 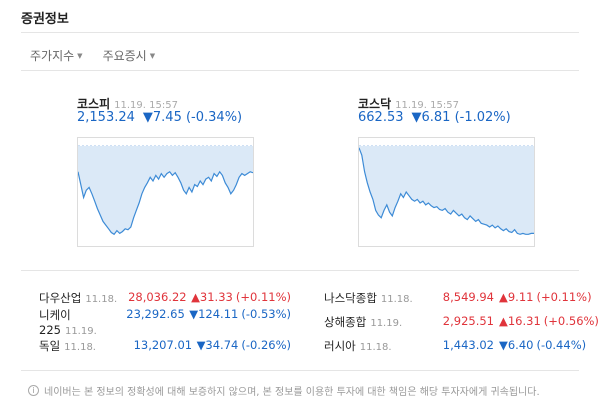 What do you see at coordinates (266, 345) in the screenshot?
I see `market-percent: (-0.26%)` at bounding box center [266, 345].